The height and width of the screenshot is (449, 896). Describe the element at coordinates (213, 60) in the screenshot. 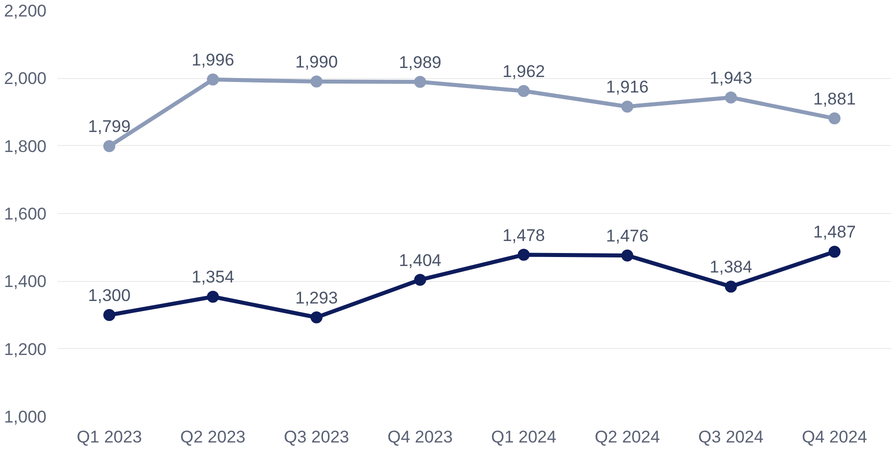

I see `data-label: 1,996` at that location.